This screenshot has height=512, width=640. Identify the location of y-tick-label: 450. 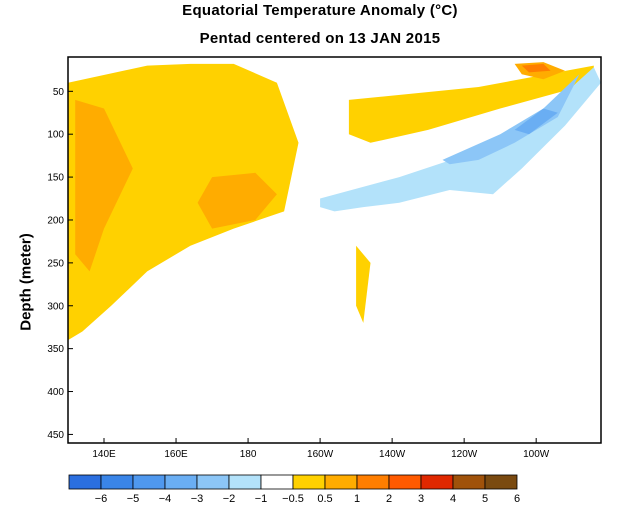
(55, 435).